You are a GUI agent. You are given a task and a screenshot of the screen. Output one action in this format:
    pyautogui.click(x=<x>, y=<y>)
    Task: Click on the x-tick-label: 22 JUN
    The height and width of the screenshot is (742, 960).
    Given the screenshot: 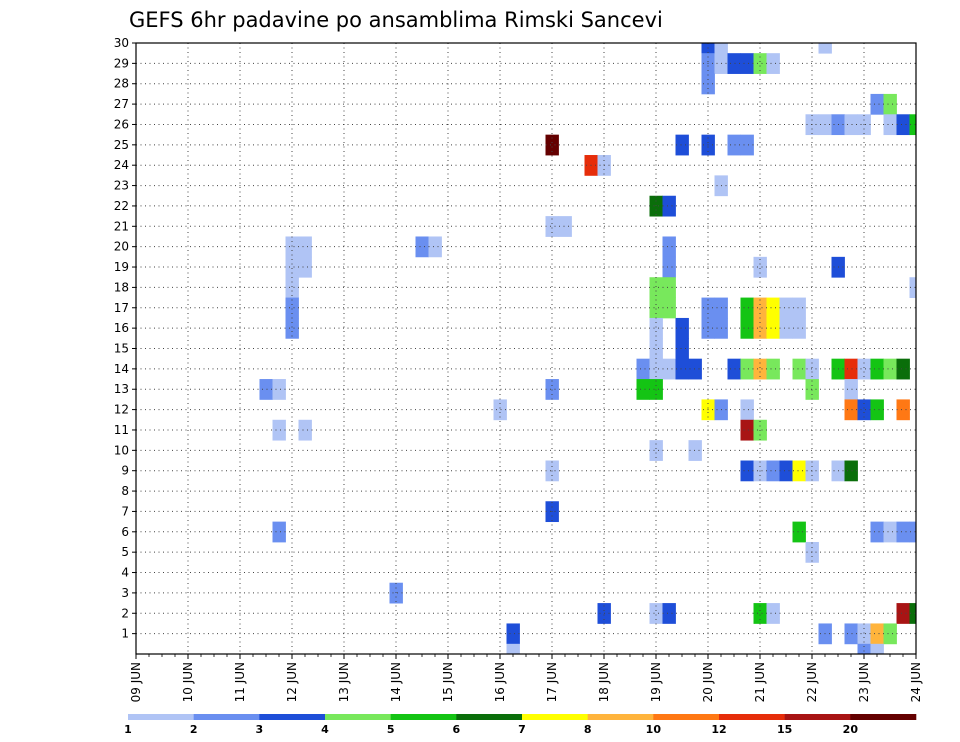 What is the action you would take?
    pyautogui.click(x=812, y=682)
    